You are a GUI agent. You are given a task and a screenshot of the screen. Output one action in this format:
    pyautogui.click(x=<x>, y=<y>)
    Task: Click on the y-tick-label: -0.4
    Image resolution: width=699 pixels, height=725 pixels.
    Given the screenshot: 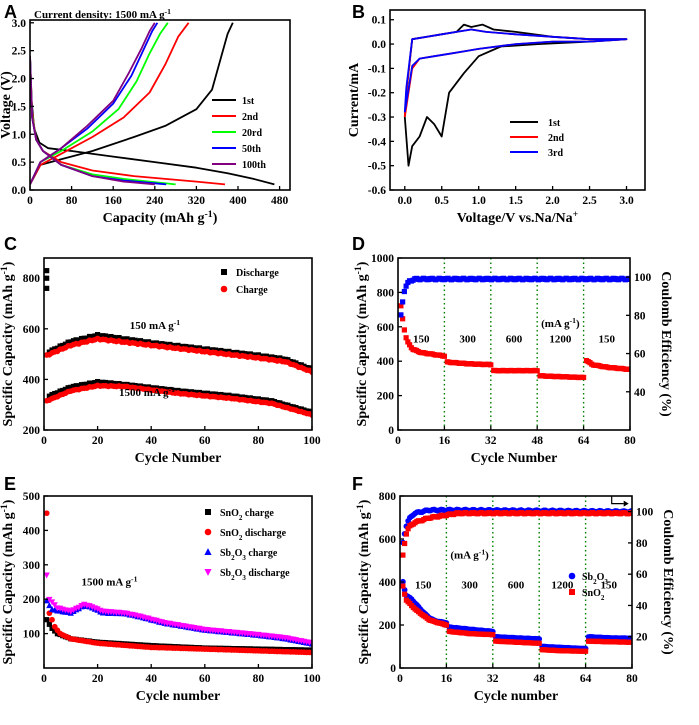 What is the action you would take?
    pyautogui.click(x=377, y=142)
    